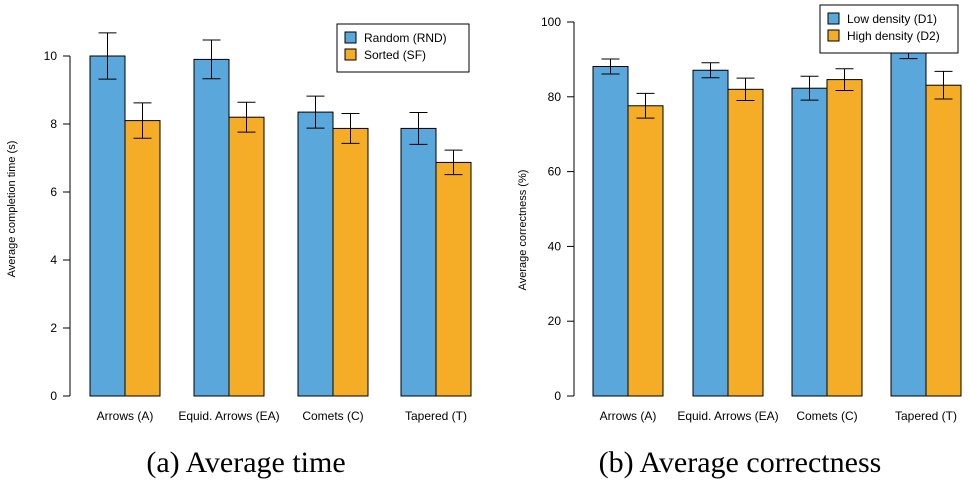 The width and height of the screenshot is (969, 483). Describe the element at coordinates (53, 260) in the screenshot. I see `chart1-y-tick-label: 4` at that location.